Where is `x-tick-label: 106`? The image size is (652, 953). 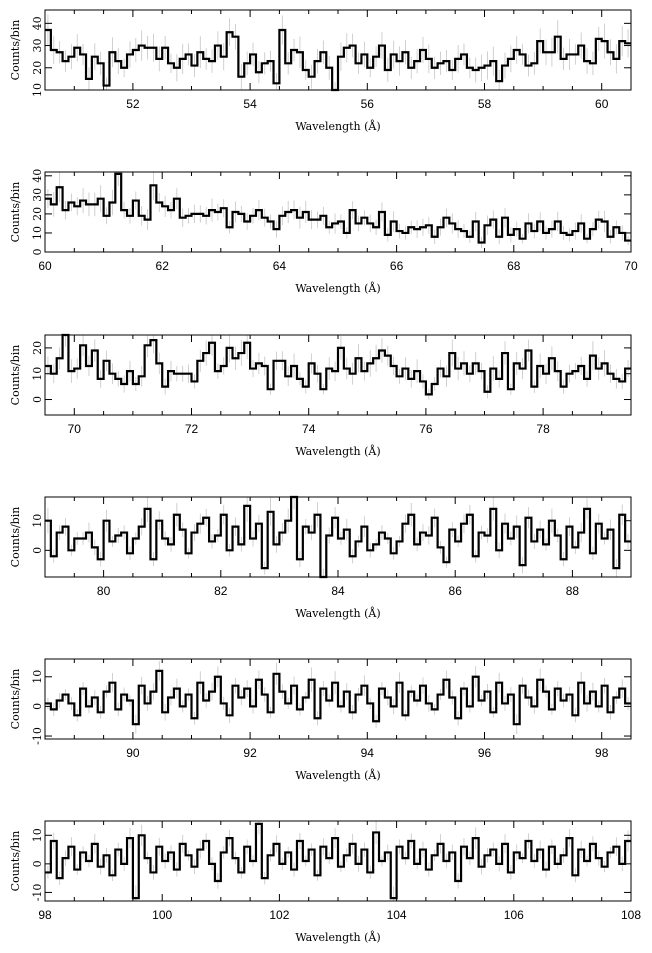
x-tick-label: 106 is located at coordinates (514, 915).